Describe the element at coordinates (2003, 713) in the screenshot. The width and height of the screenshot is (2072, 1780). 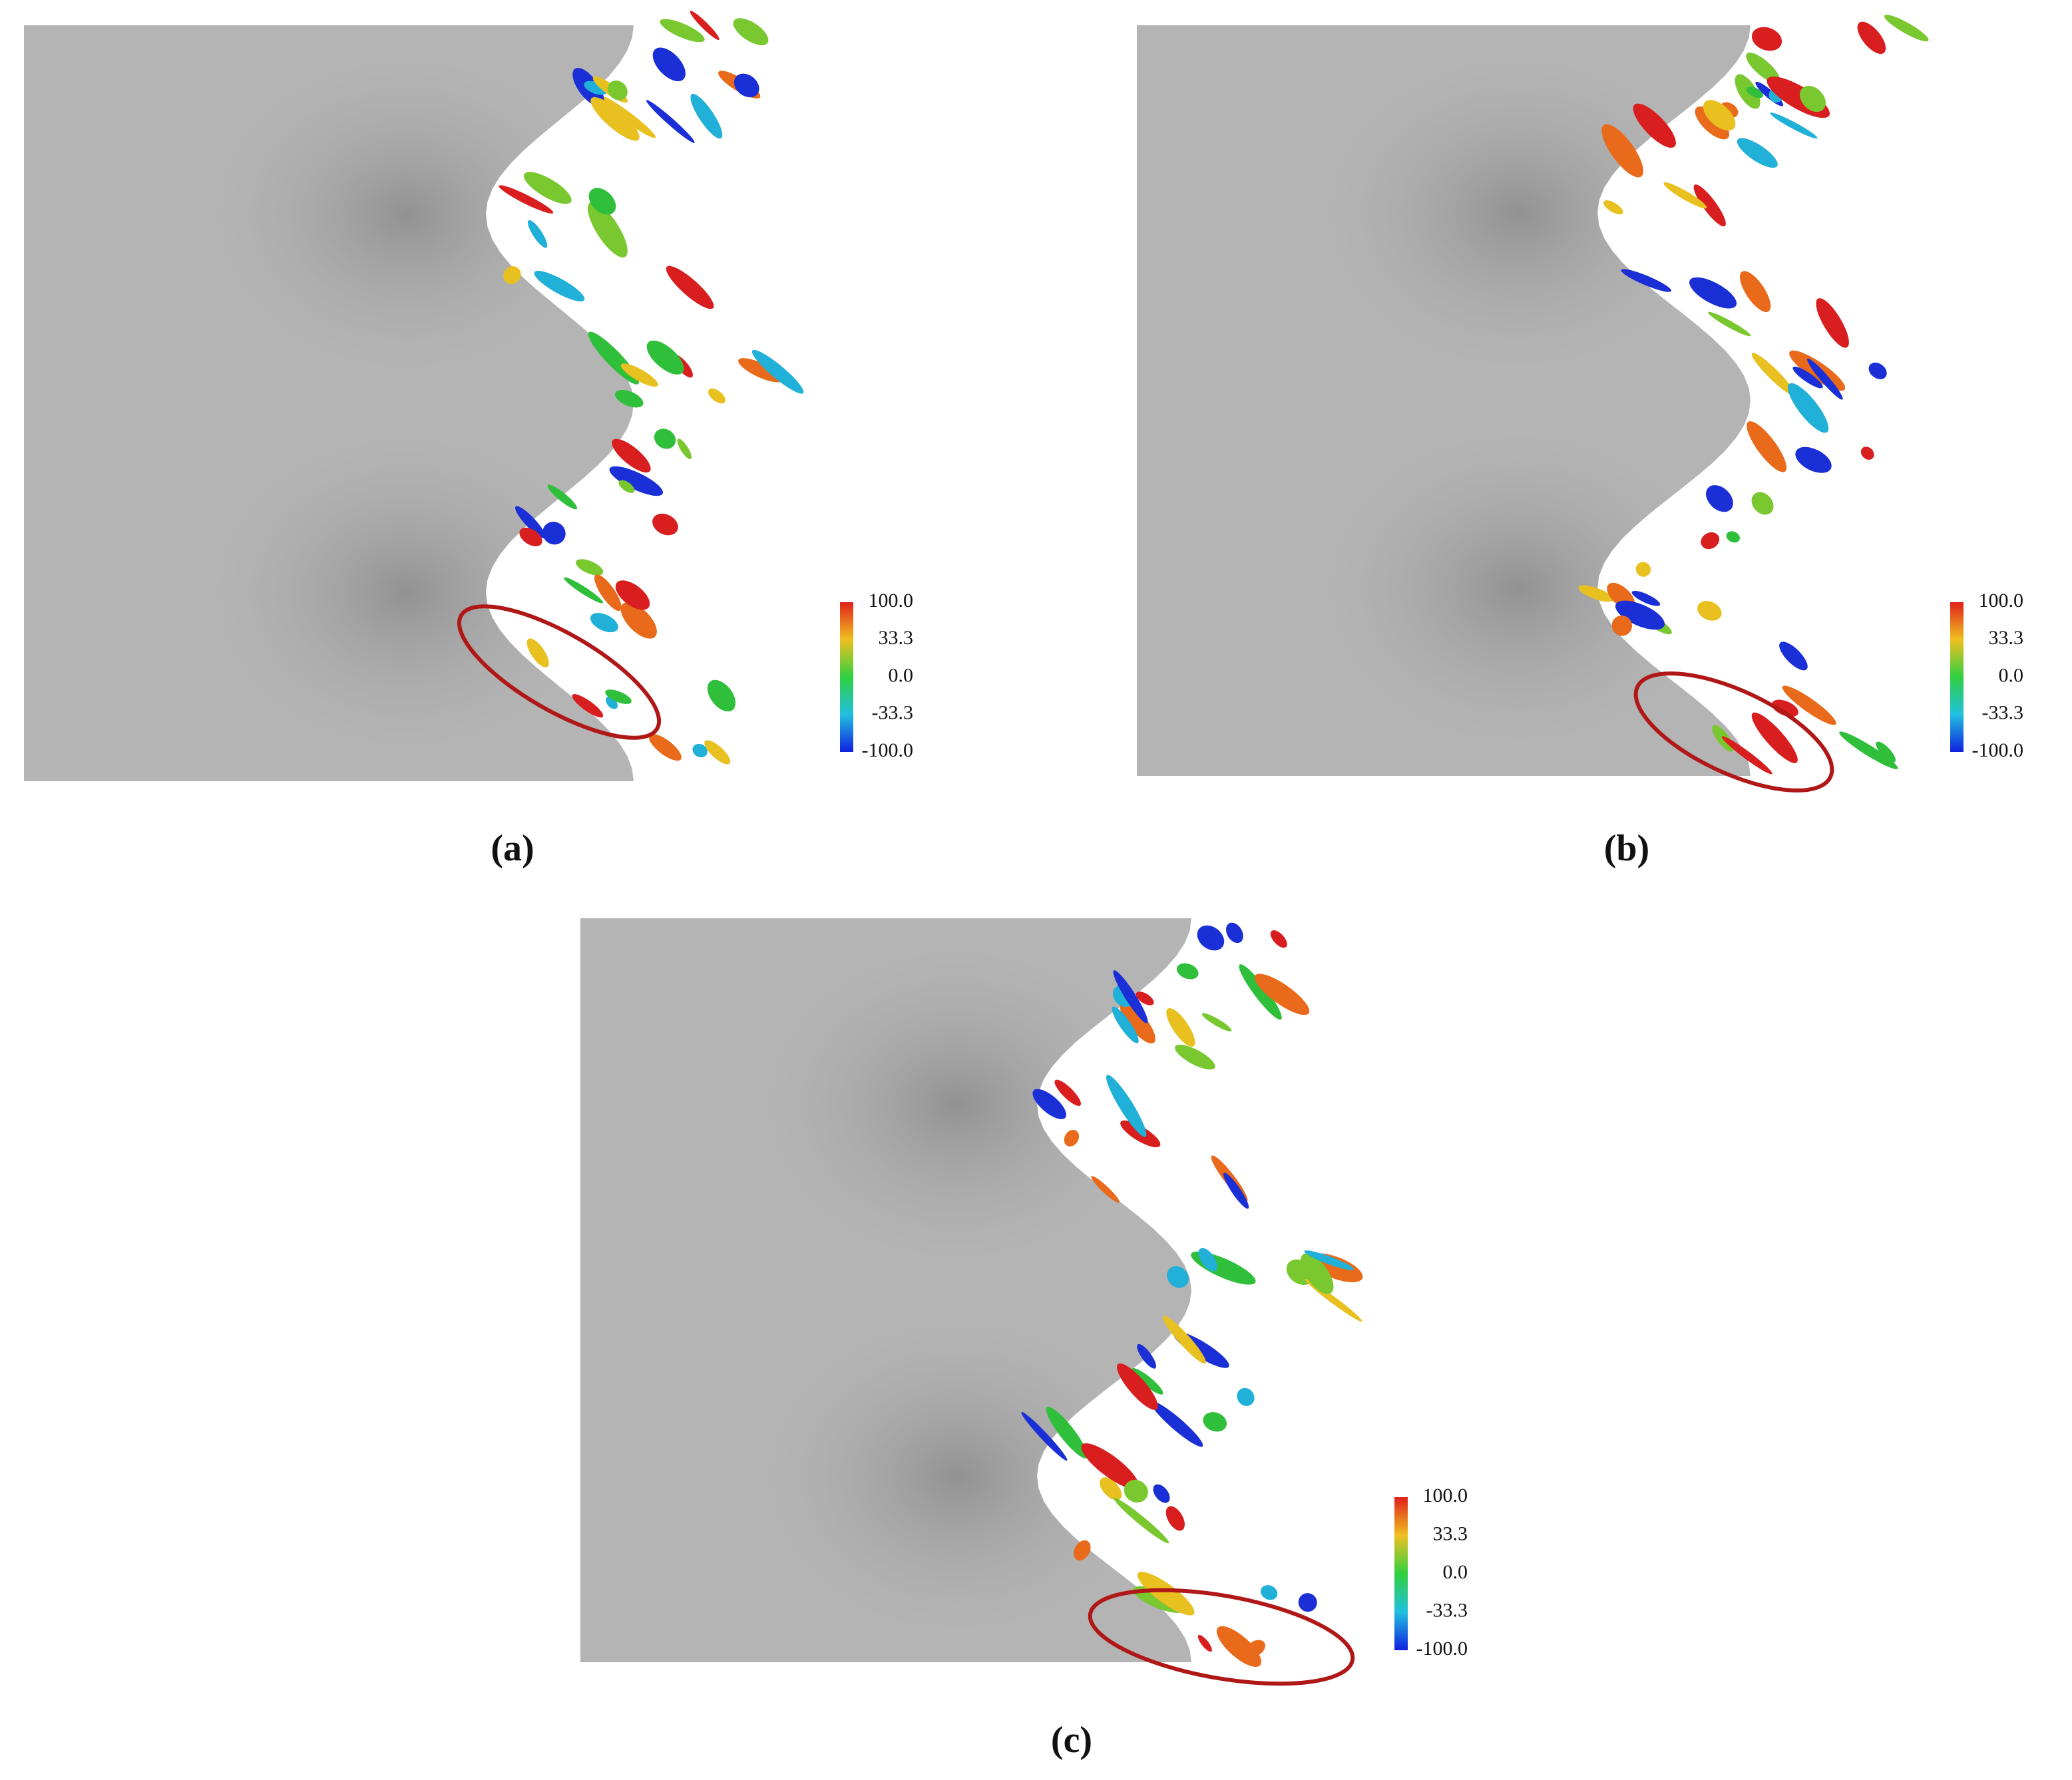
I see `colorbar-label: -33.3` at that location.